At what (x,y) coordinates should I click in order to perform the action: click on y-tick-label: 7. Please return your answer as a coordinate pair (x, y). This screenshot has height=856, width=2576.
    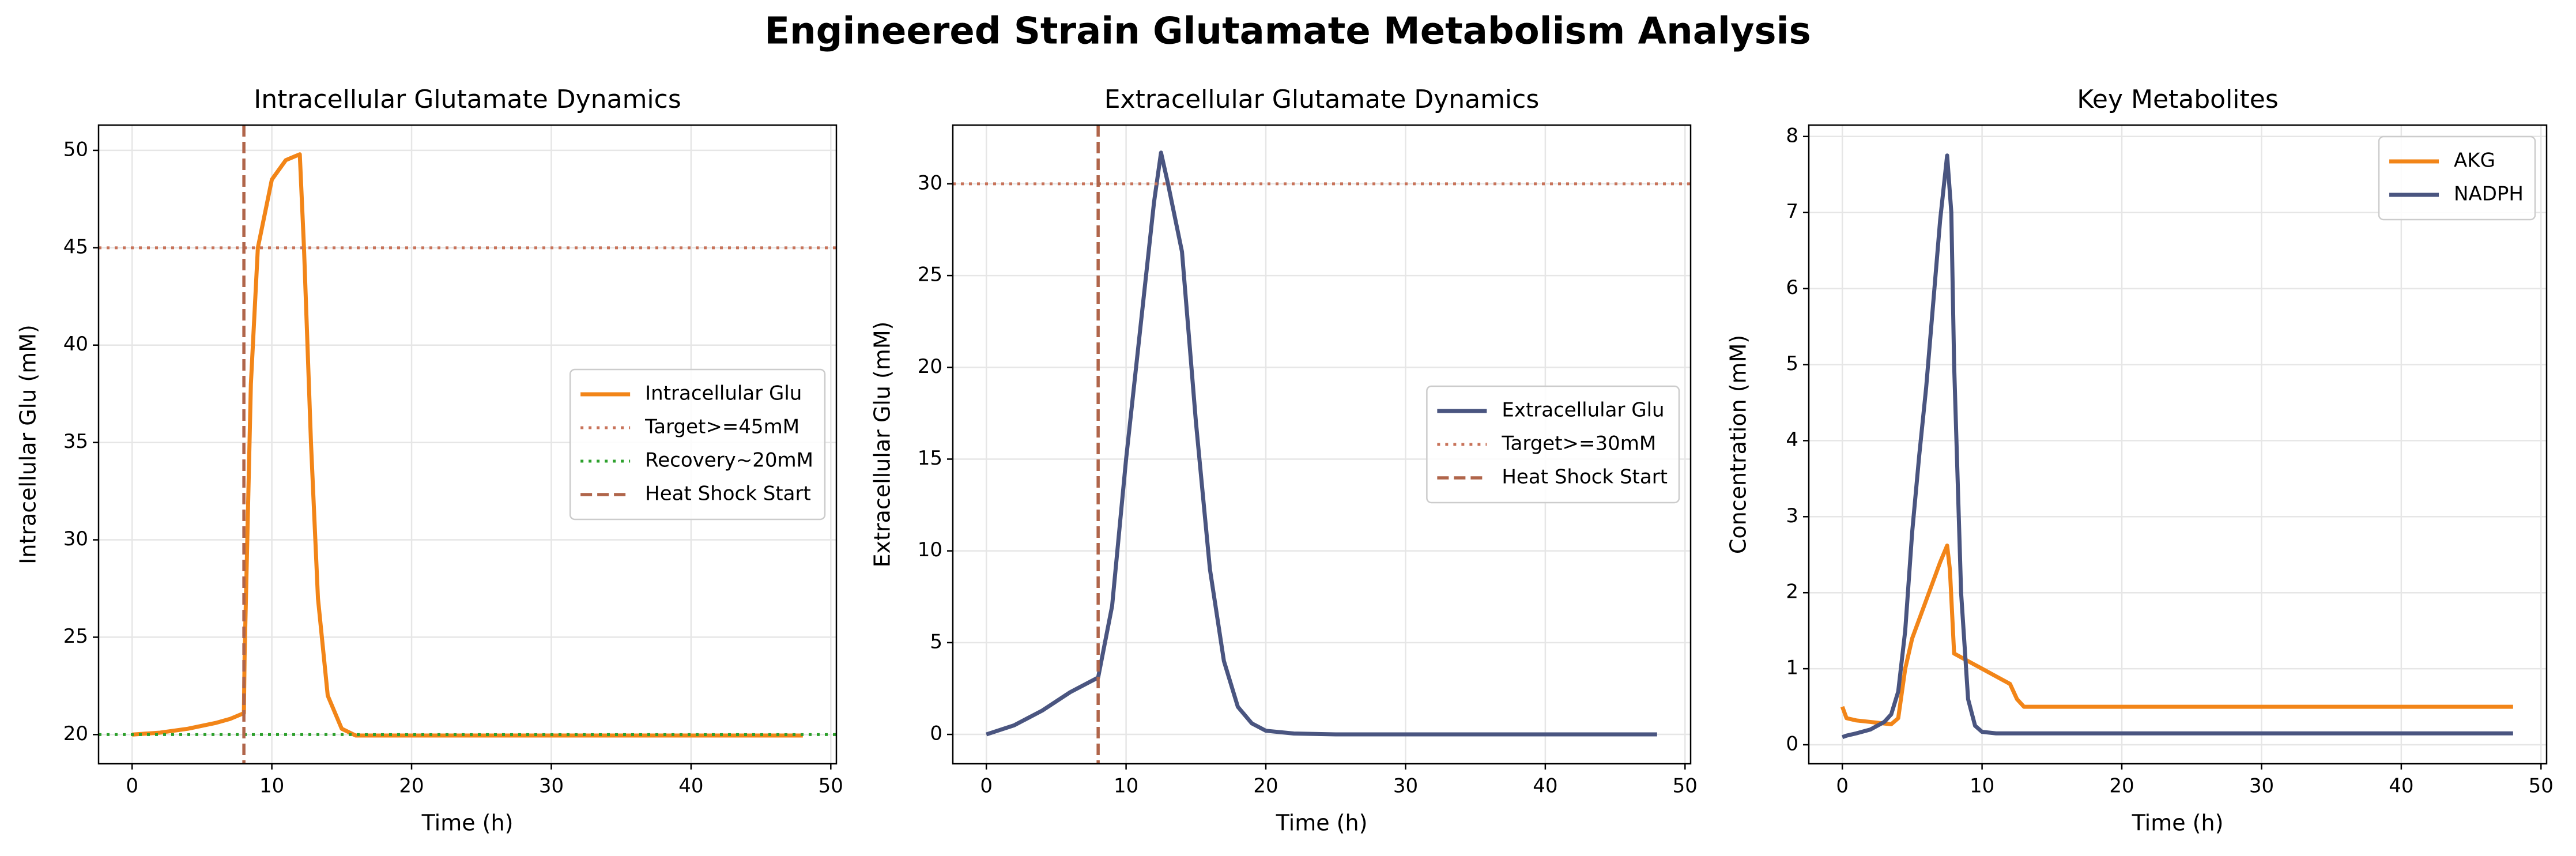
    Looking at the image, I should click on (1792, 211).